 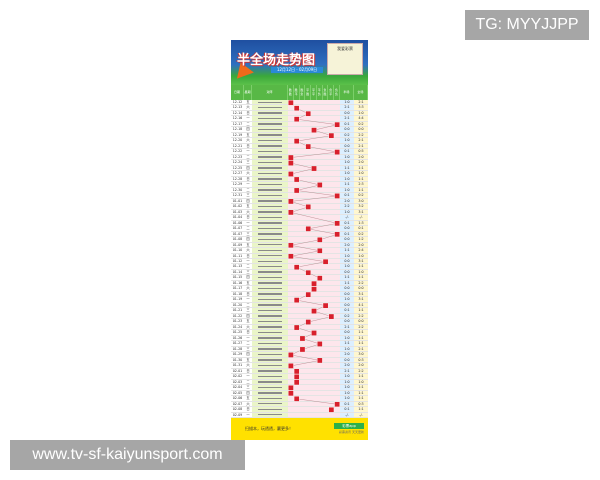 What do you see at coordinates (527, 25) in the screenshot?
I see `watermark-tg: TG: MYYJJPP` at bounding box center [527, 25].